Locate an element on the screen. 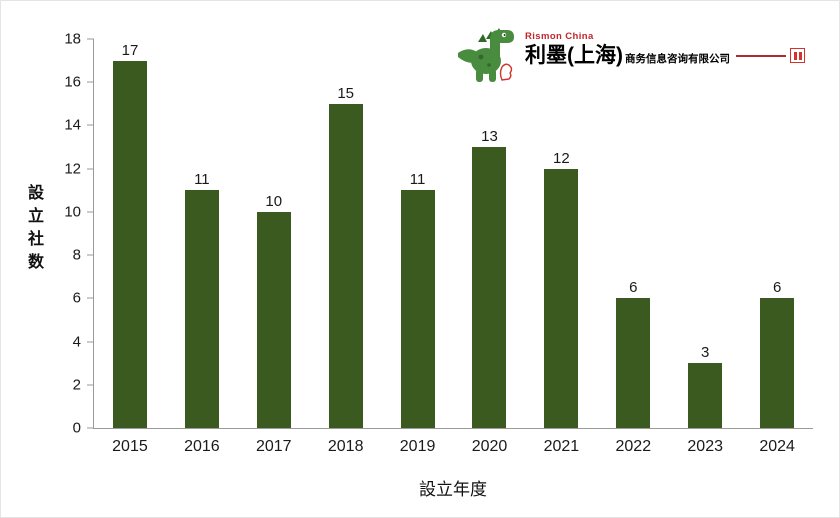 The width and height of the screenshot is (840, 518). bar-group: 10 2017 is located at coordinates (274, 247).